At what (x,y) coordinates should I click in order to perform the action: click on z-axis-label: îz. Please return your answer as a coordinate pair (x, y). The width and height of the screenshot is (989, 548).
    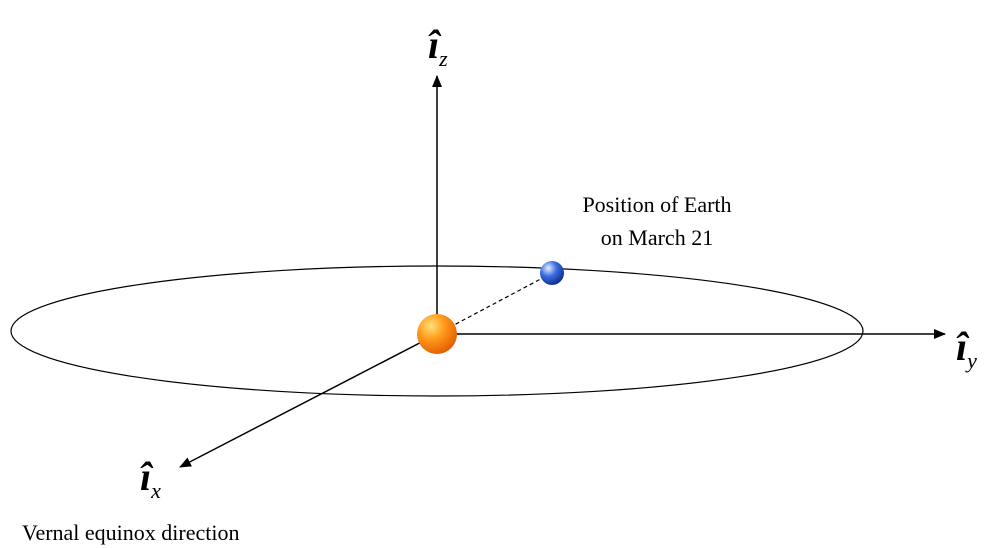
    Looking at the image, I should click on (438, 46).